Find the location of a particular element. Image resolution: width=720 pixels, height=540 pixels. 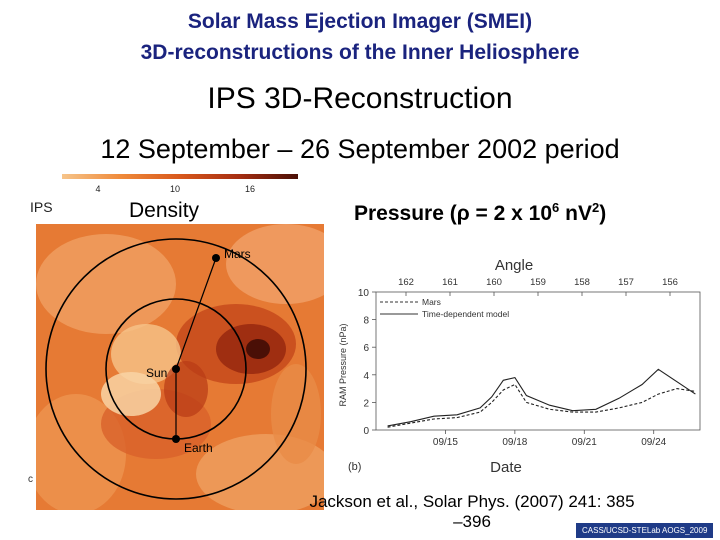

y-tick-label: 0 is located at coordinates (366, 431).